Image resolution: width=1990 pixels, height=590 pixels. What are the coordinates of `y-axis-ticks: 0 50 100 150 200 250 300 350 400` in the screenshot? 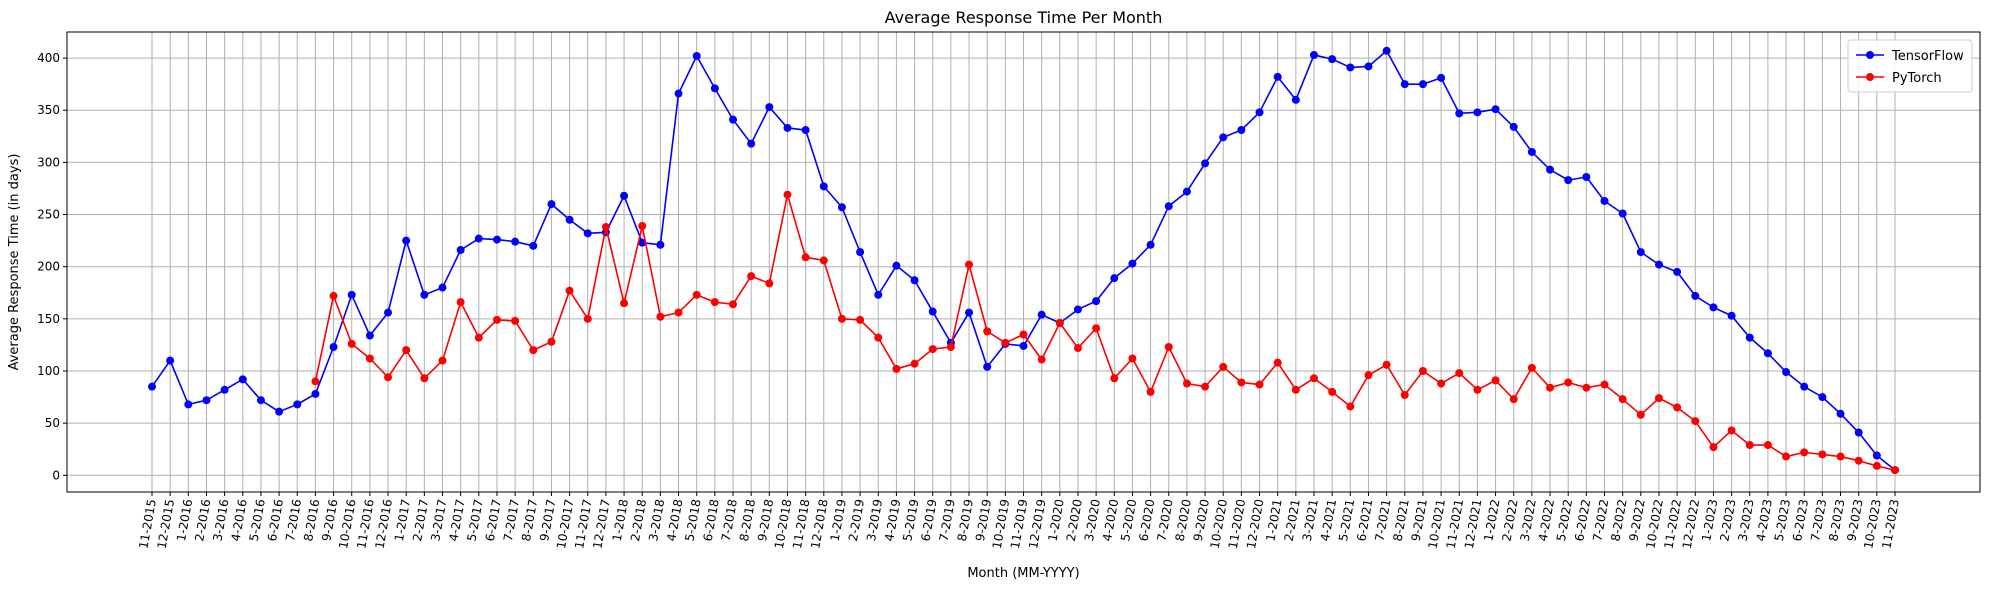 It's located at (52, 266).